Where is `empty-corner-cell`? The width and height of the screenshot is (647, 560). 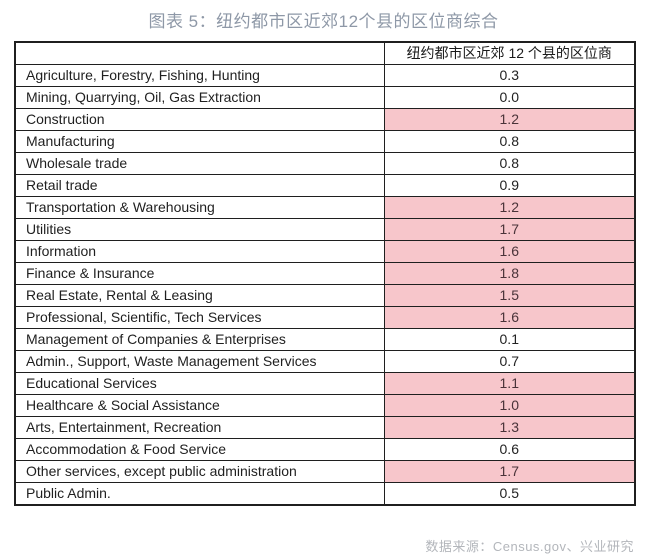 empty-corner-cell is located at coordinates (199, 53).